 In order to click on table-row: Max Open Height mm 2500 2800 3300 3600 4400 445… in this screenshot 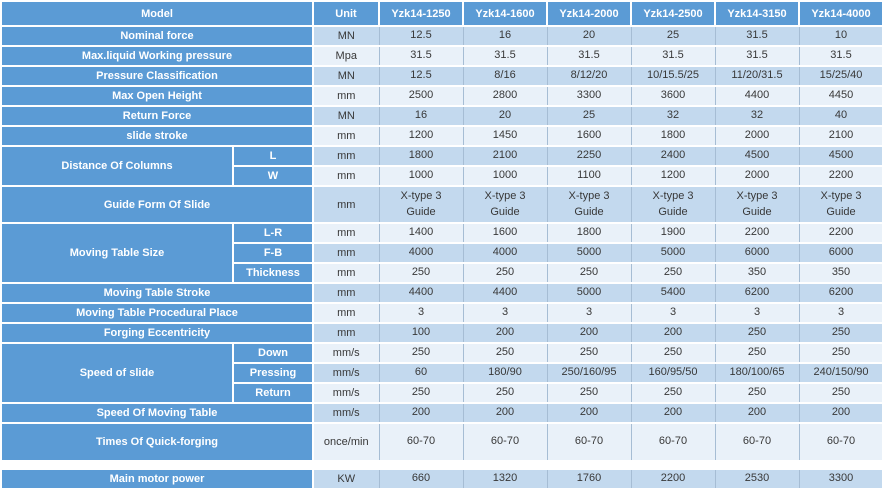, I will do `click(441, 96)`.